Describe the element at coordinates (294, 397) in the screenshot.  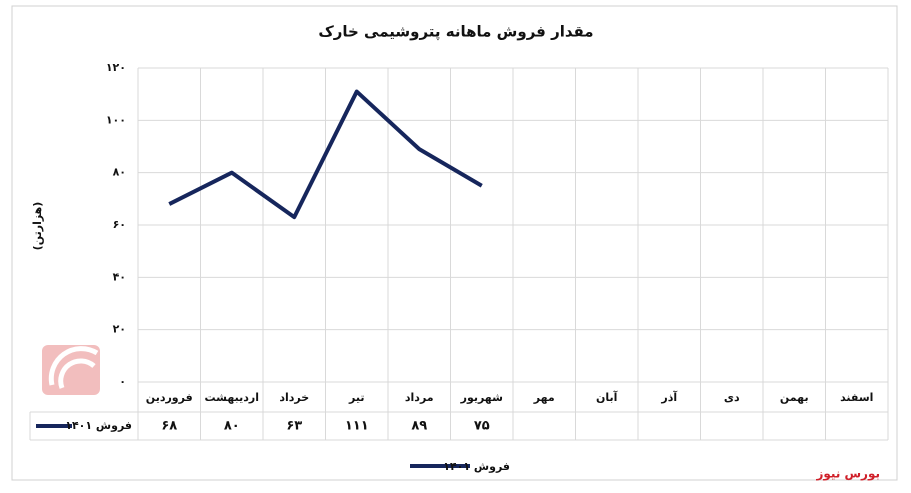
I see `x-tick-label: خرداد` at that location.